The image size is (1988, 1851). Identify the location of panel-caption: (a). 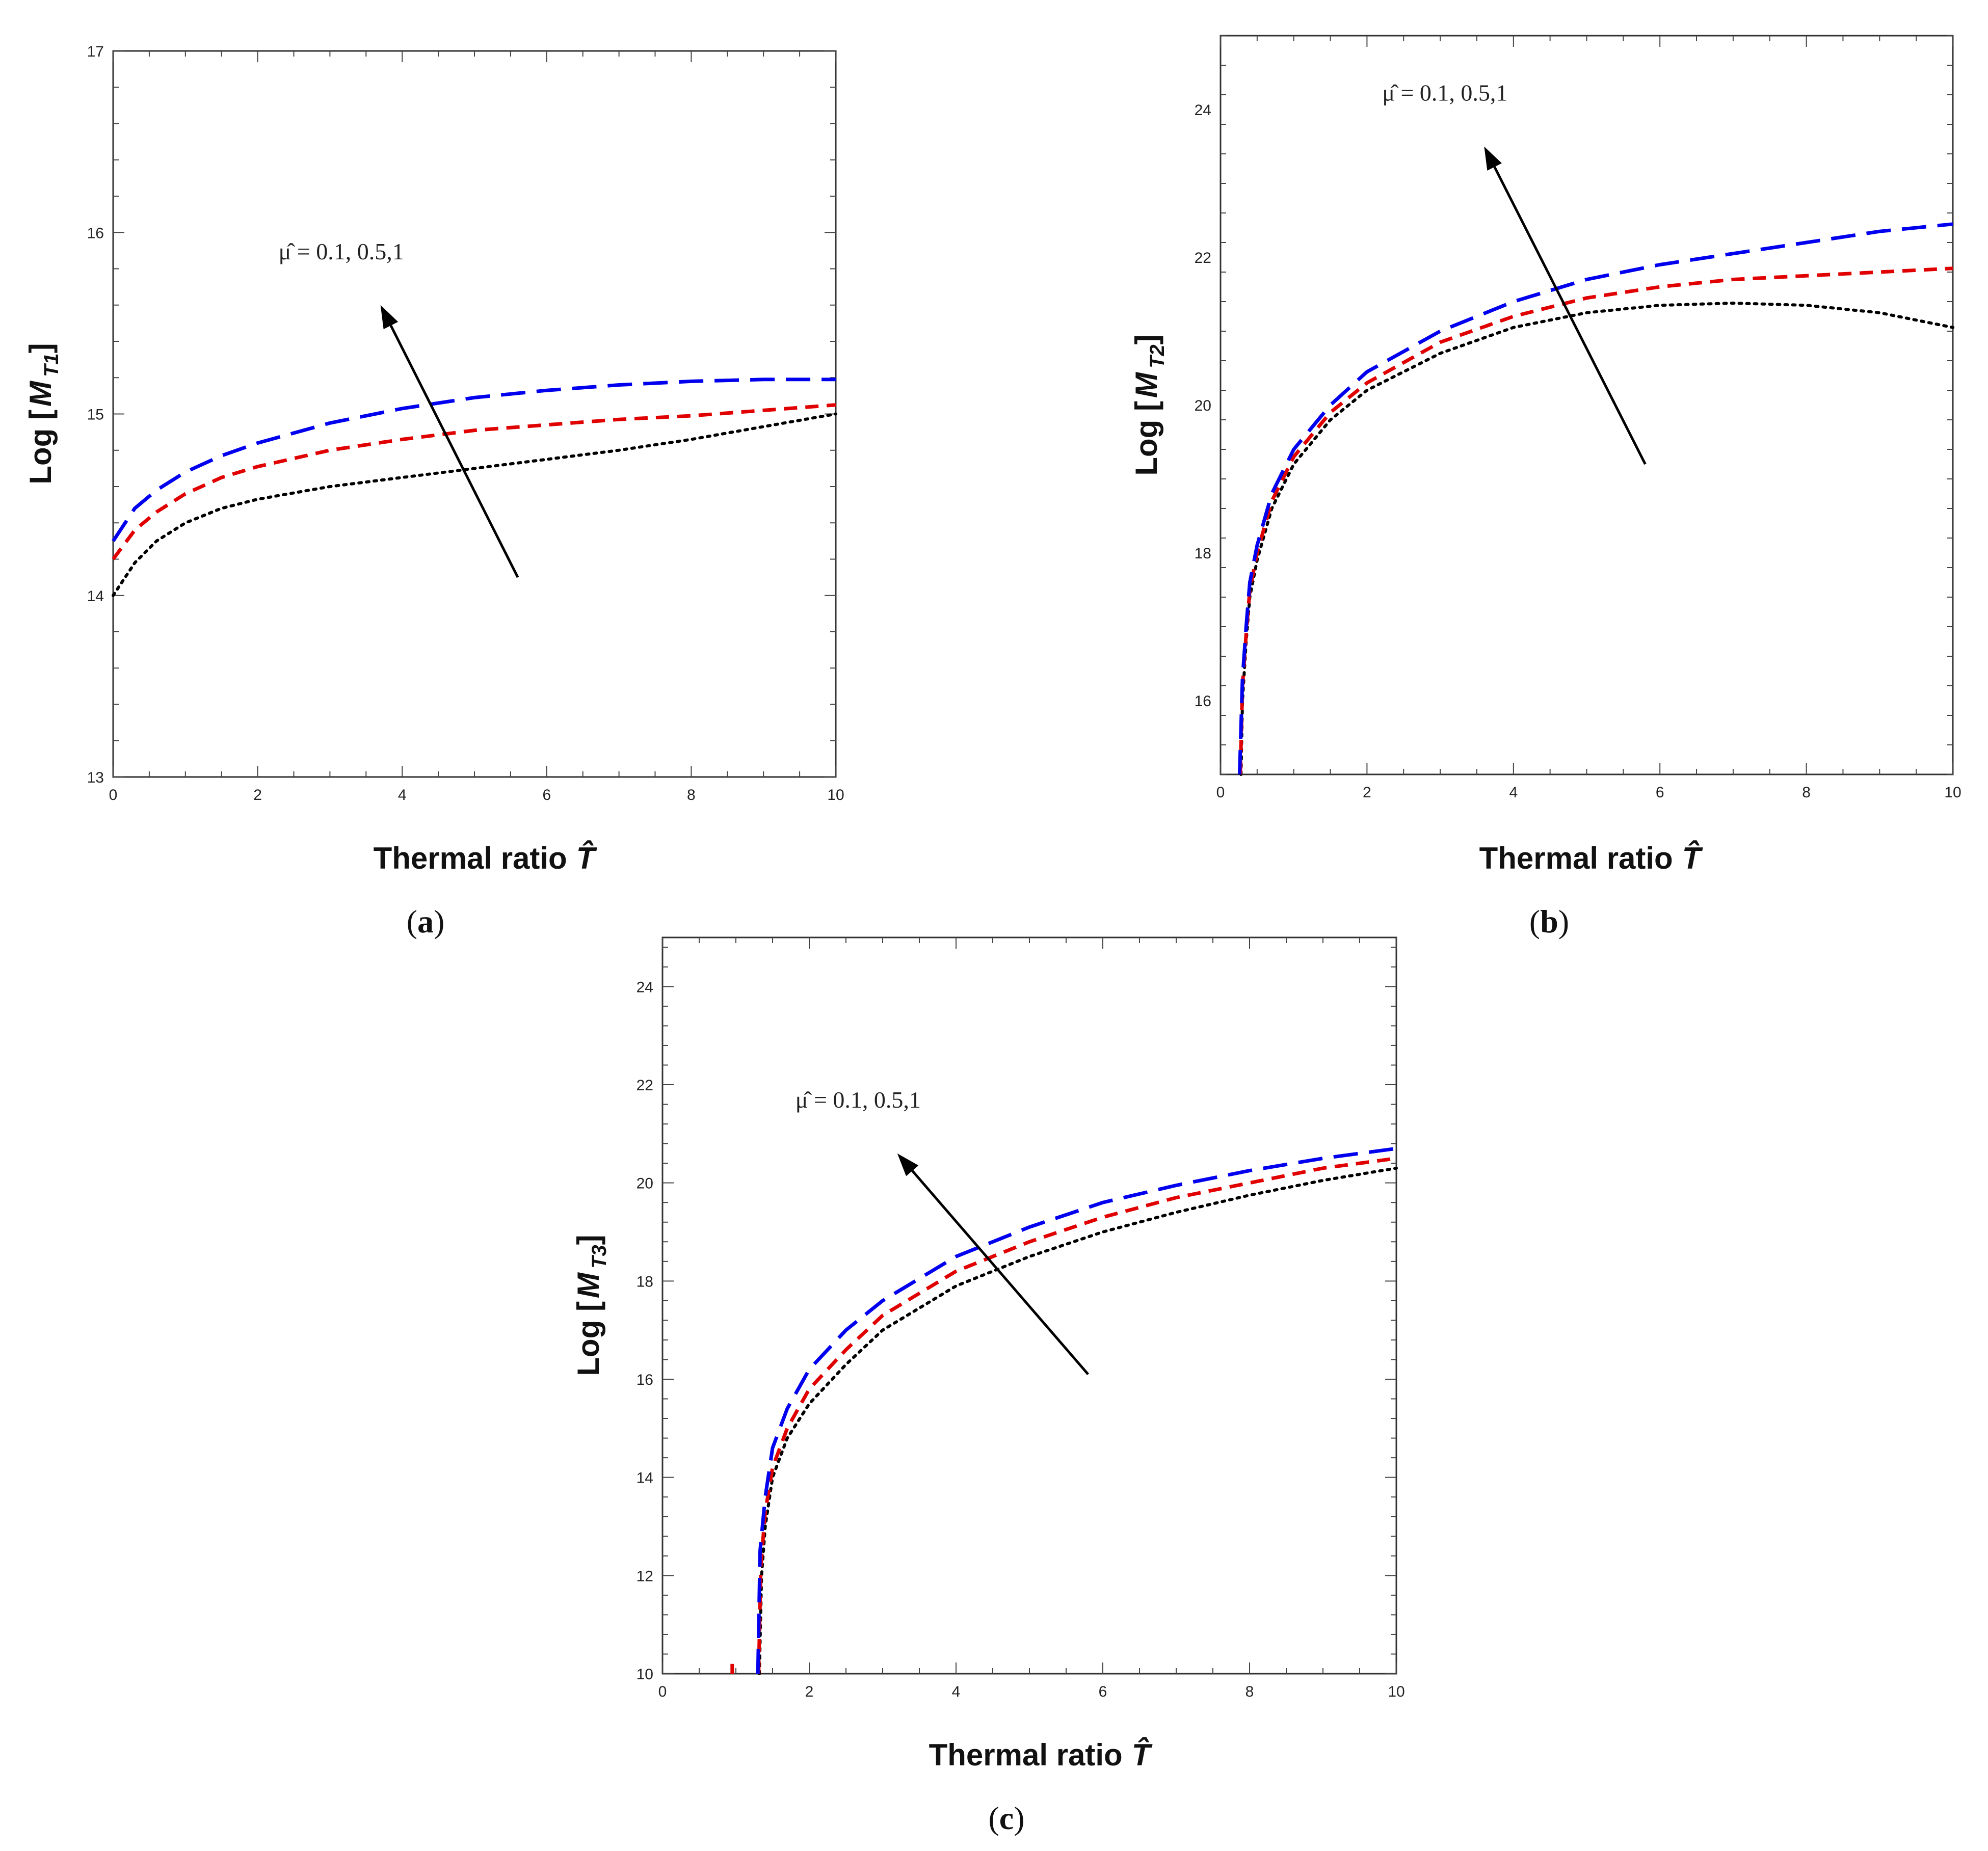
(426, 921).